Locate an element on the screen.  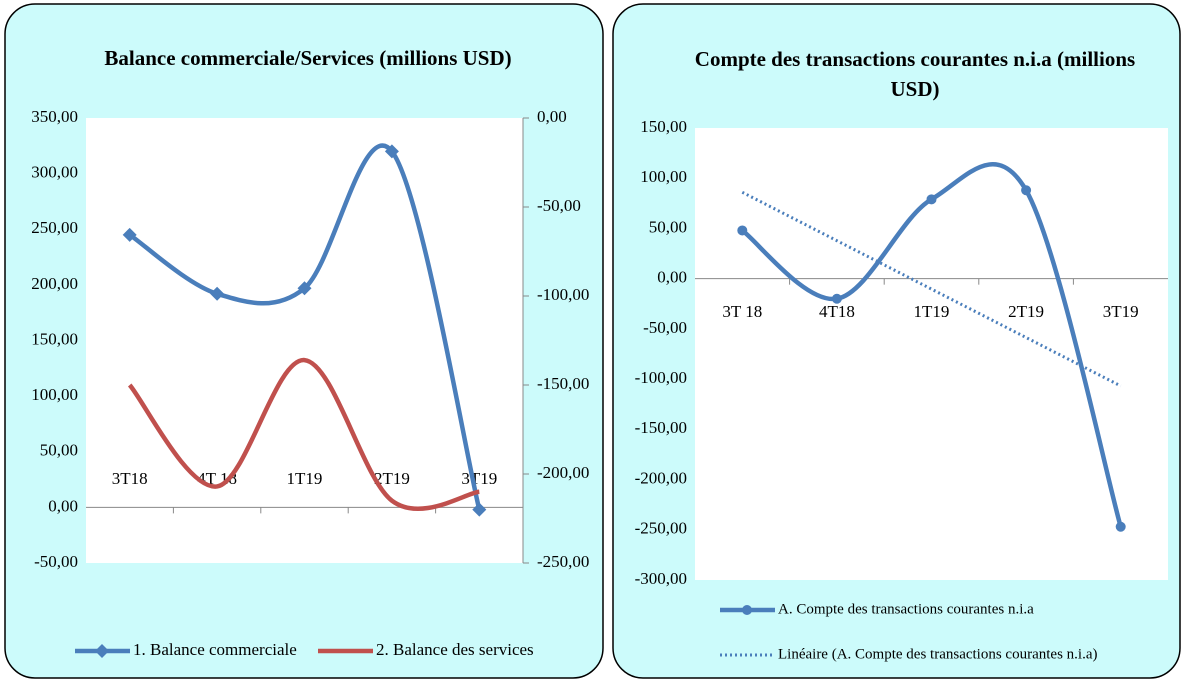
y2-tick-label: -200,00 is located at coordinates (563, 472).